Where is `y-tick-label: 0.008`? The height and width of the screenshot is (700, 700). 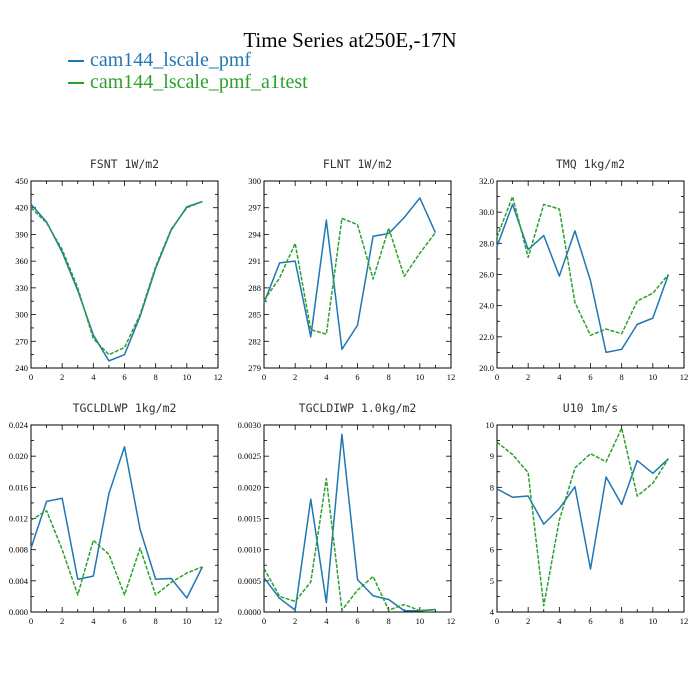
y-tick-label: 0.008 is located at coordinates (18, 550).